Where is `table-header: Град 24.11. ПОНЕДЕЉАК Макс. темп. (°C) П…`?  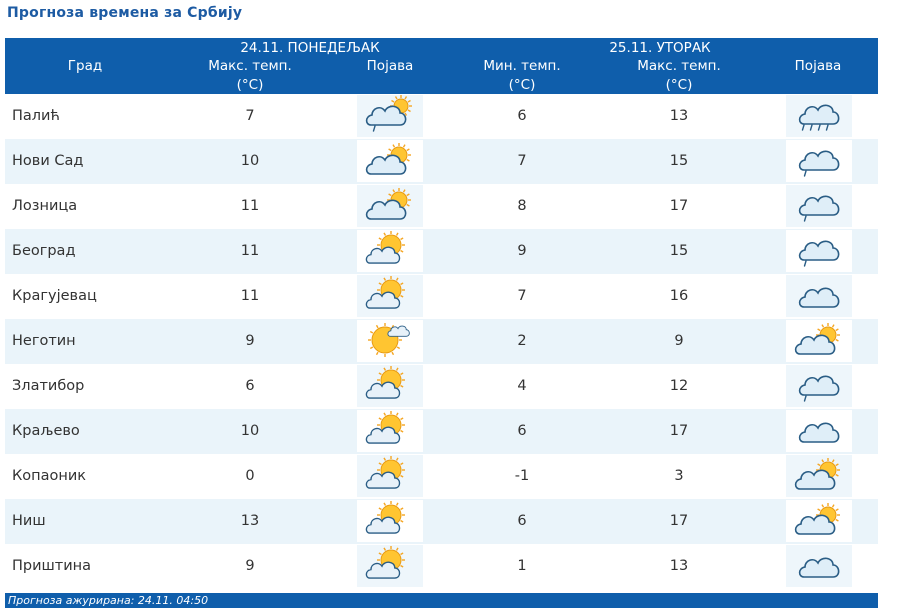 table-header: Град 24.11. ПОНЕДЕЉАК Макс. темп. (°C) П… is located at coordinates (441, 66).